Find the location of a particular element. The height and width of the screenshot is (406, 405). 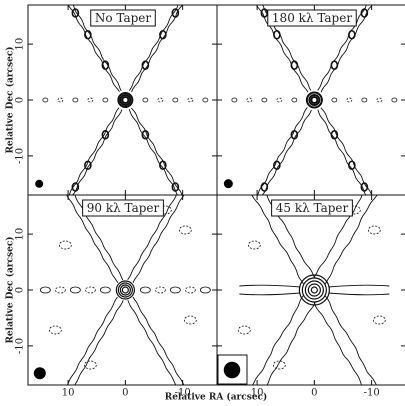

y-tick-label: -10 is located at coordinates (20, 156).